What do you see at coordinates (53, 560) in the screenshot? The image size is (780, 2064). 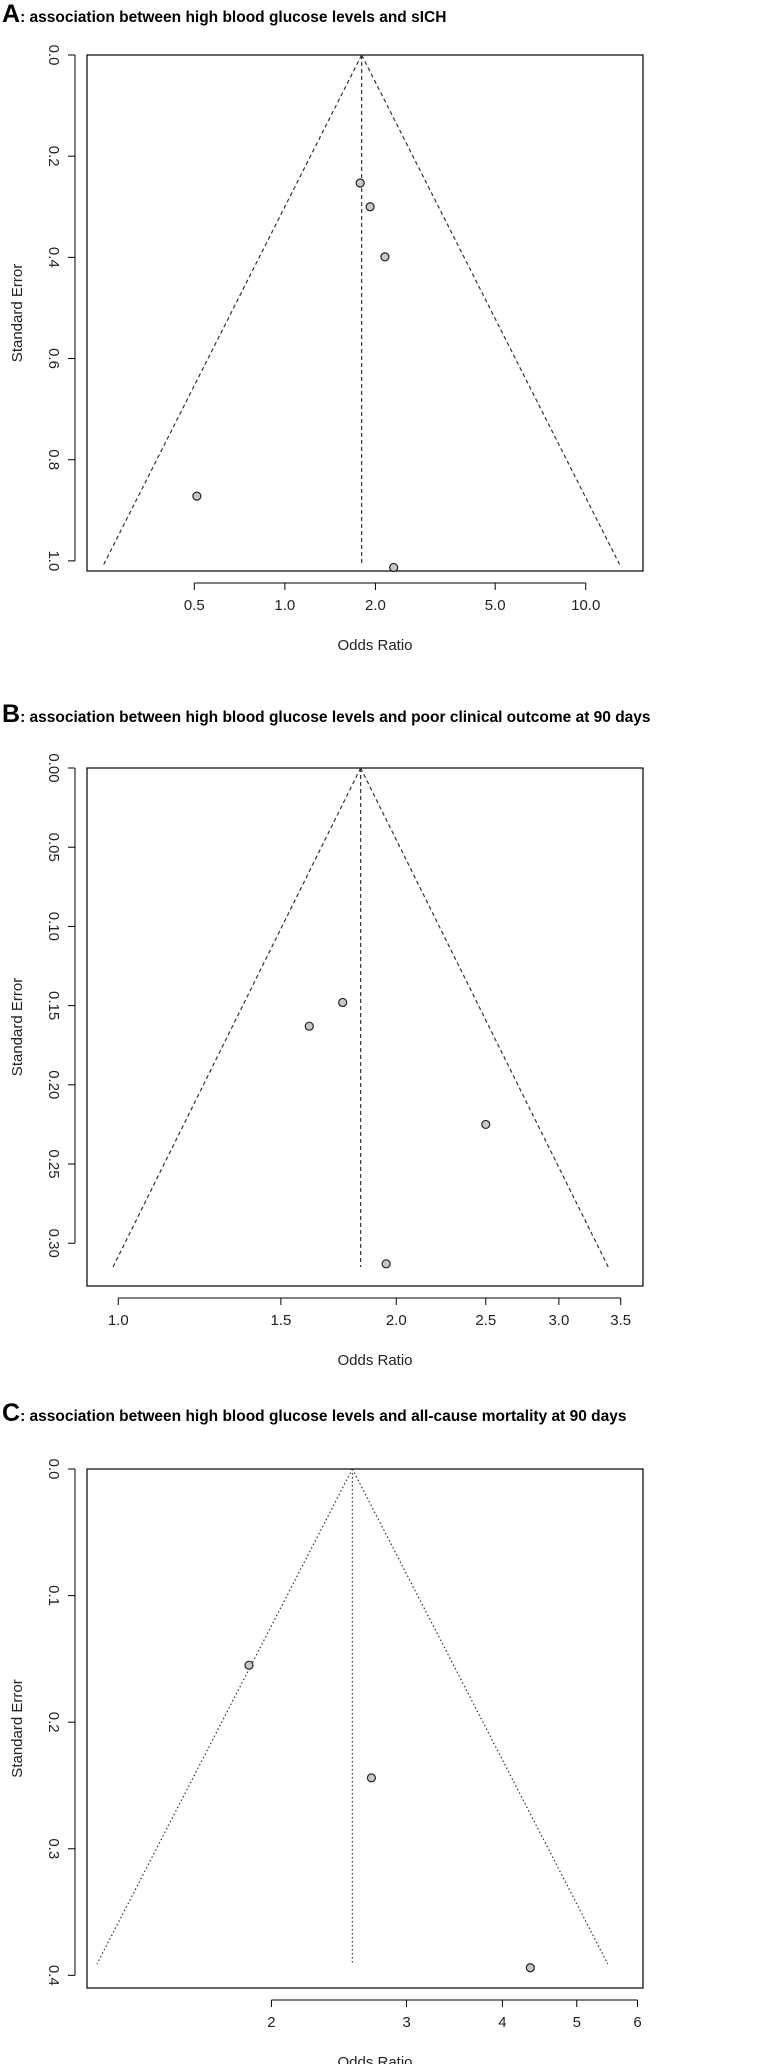 I see `y-tick-label: 1.0` at bounding box center [53, 560].